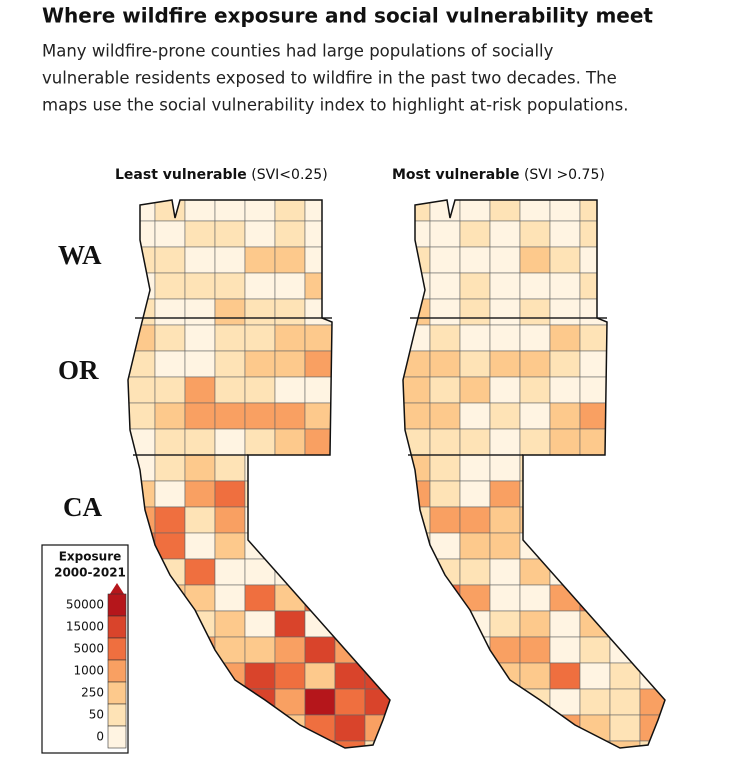 This screenshot has height=761, width=736. What do you see at coordinates (498, 175) in the screenshot?
I see `map-heading: Most vulnerable (SVI >0.75)` at bounding box center [498, 175].